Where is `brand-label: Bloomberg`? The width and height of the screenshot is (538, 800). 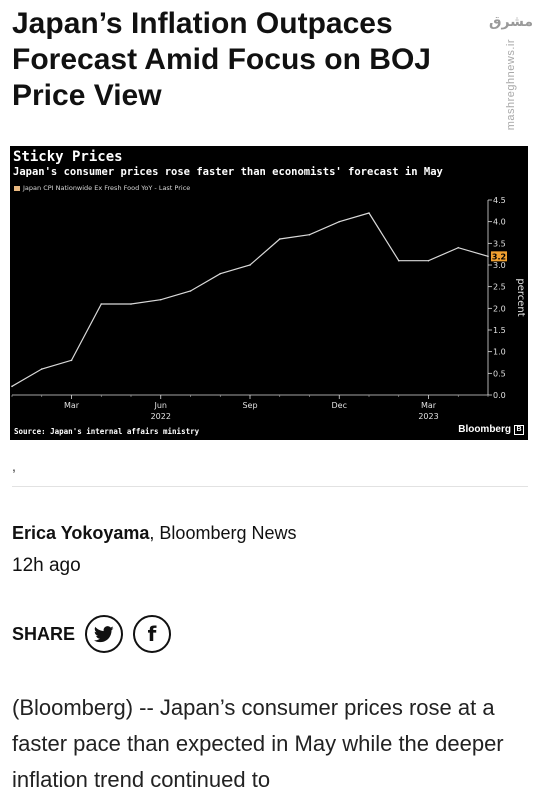
brand-label: Bloomberg is located at coordinates (484, 429).